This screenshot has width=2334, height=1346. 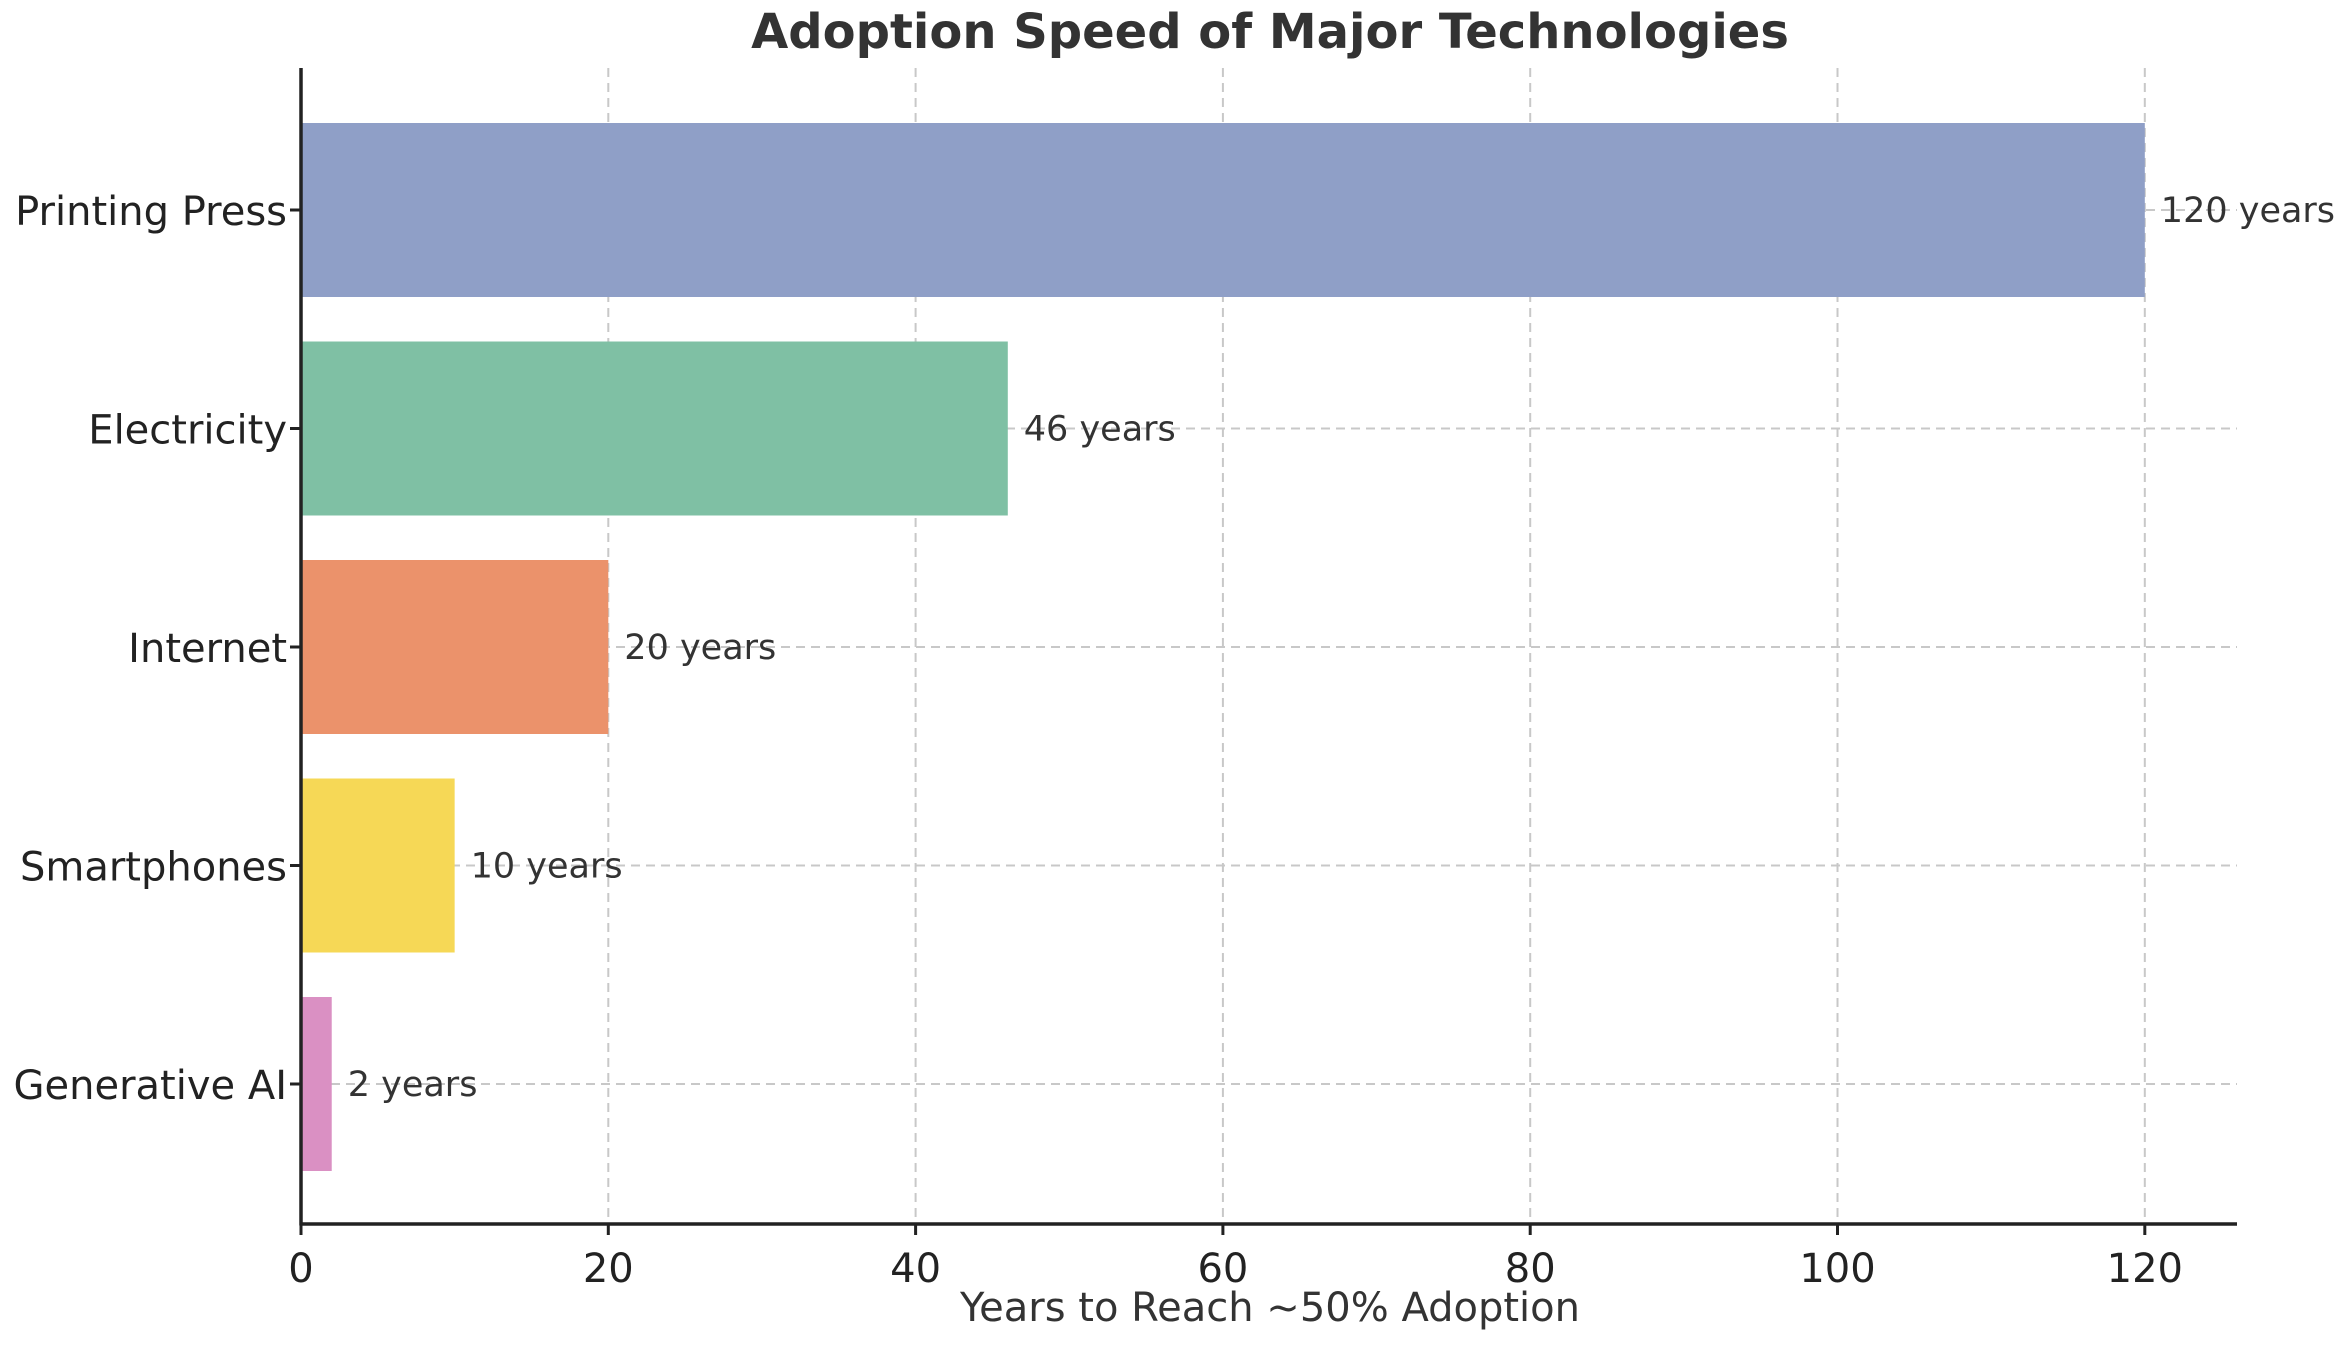 What do you see at coordinates (700, 648) in the screenshot?
I see `data-label-2: 20 years` at bounding box center [700, 648].